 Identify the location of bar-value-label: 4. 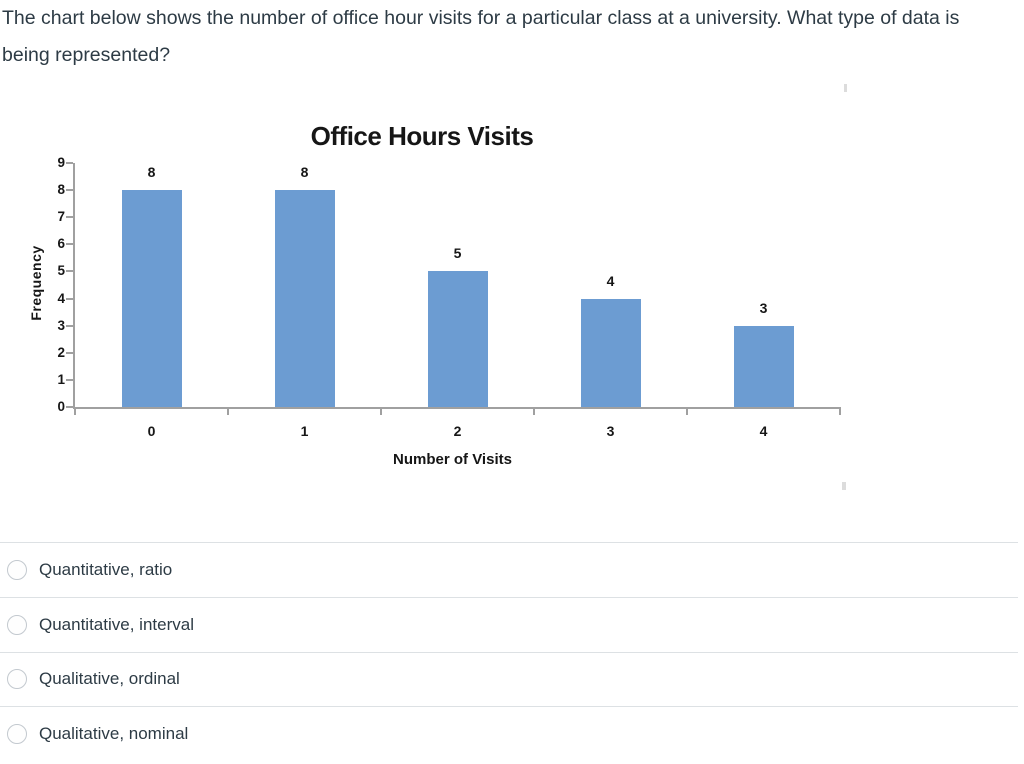
(610, 280).